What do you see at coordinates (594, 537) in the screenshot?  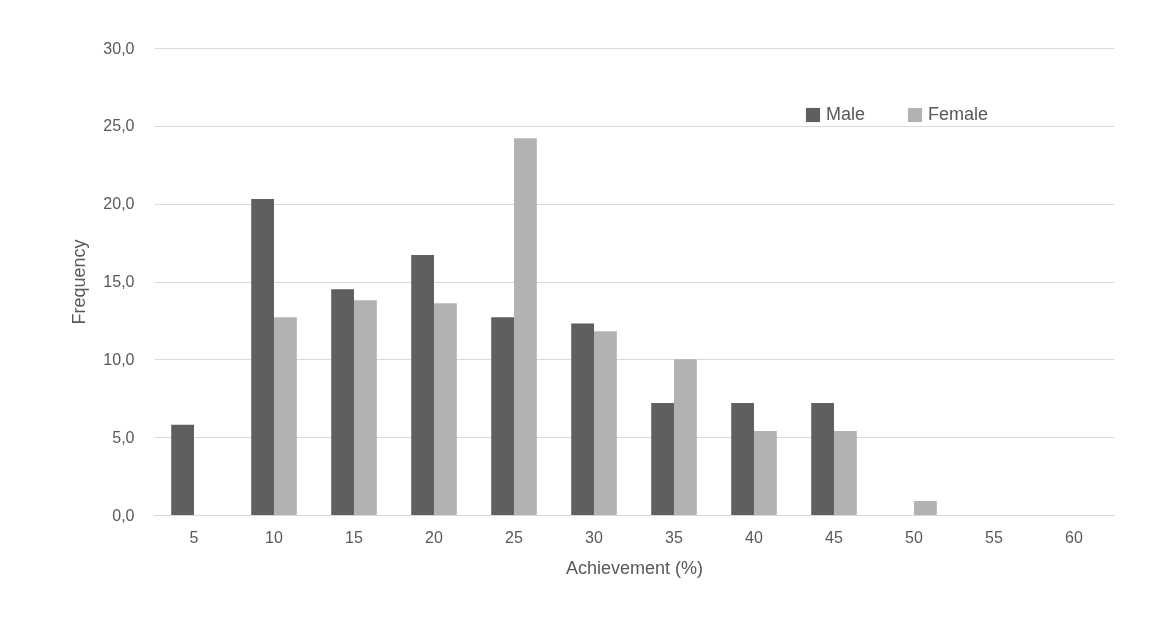 I see `x-tick-label: 30` at bounding box center [594, 537].